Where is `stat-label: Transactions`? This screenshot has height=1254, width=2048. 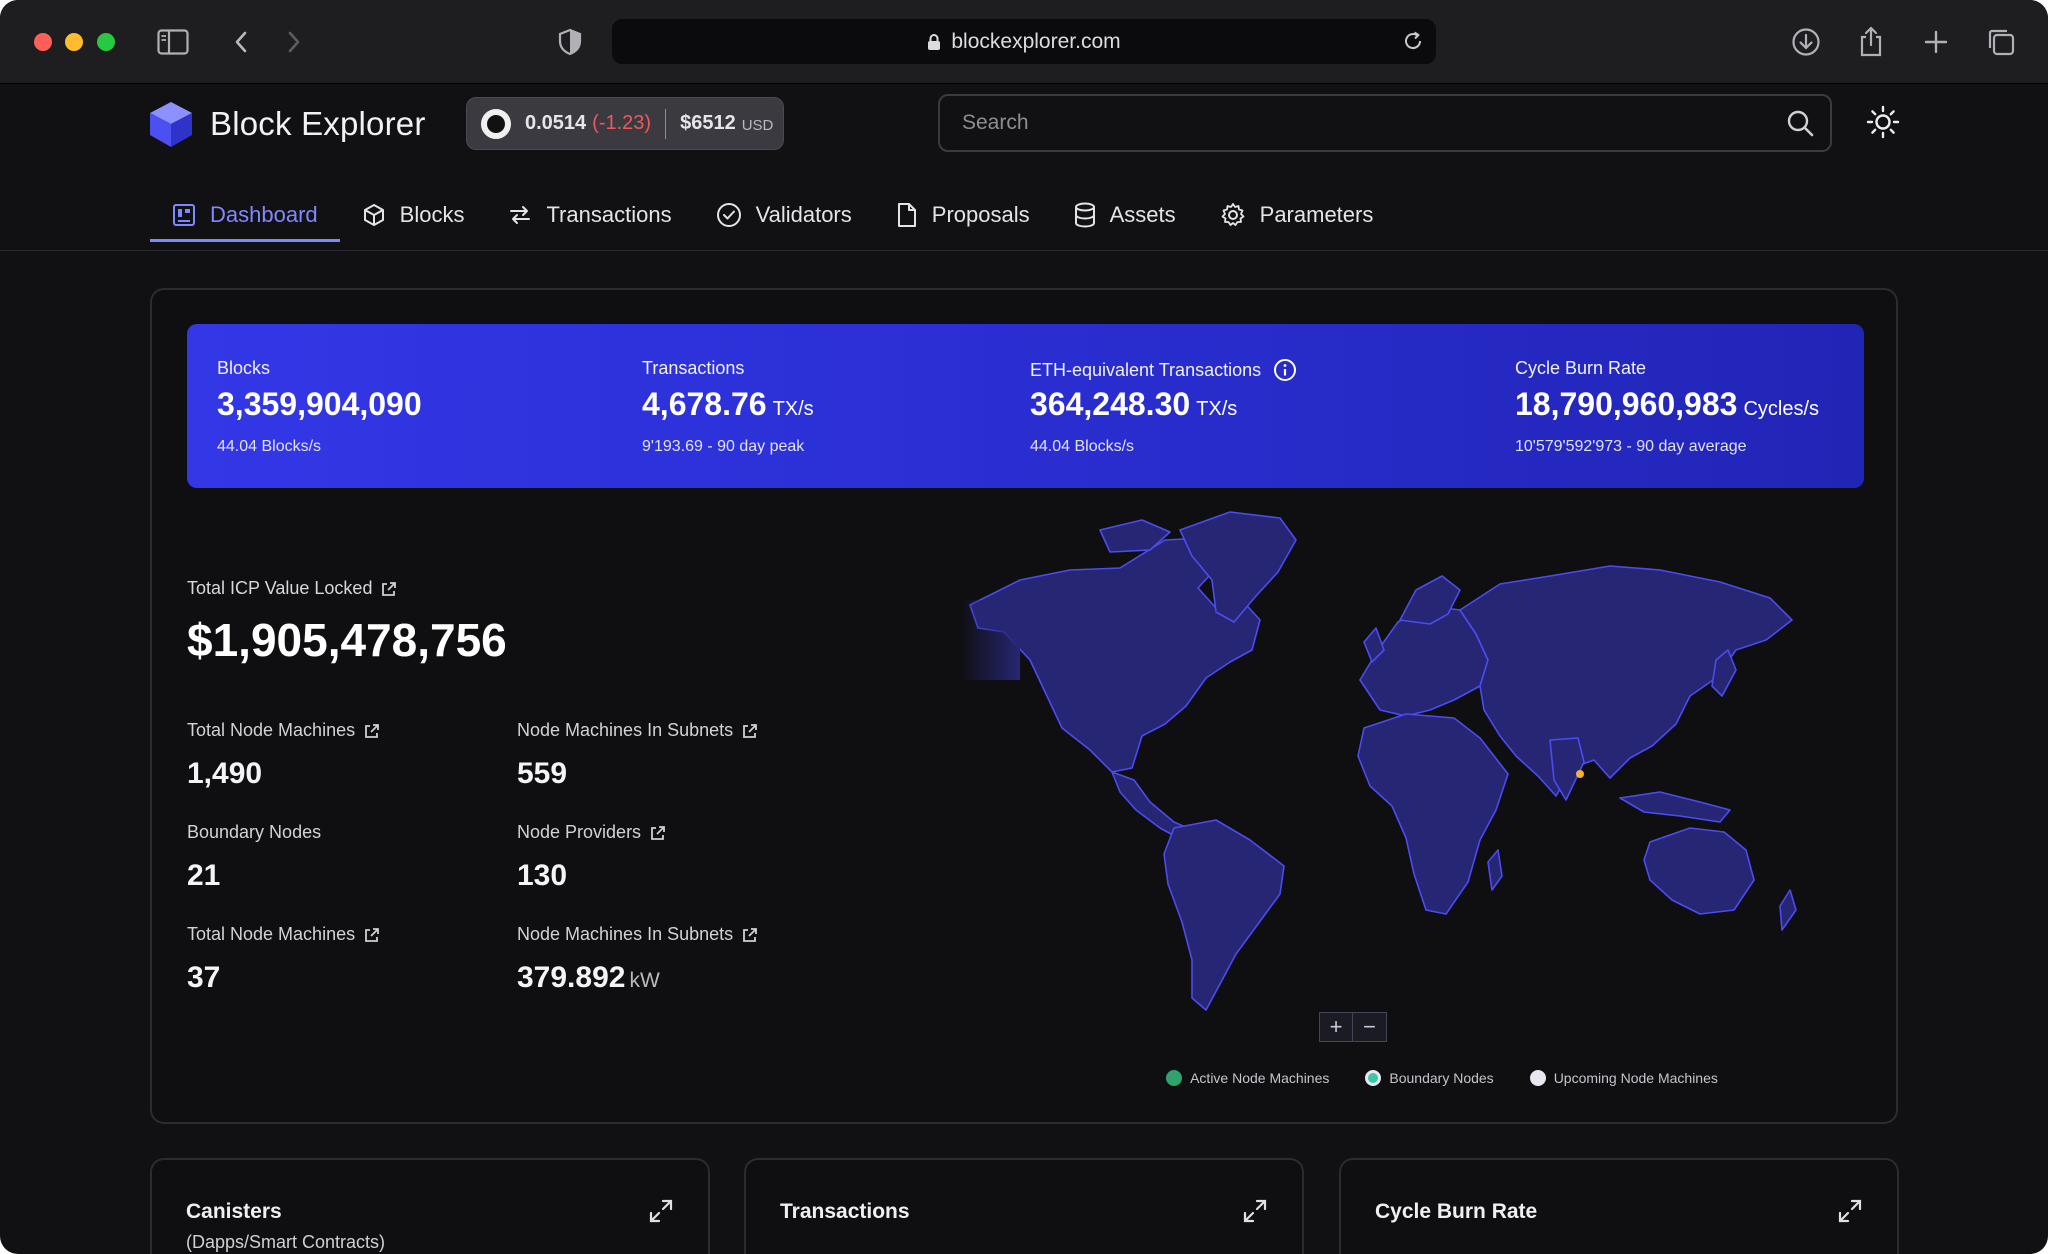 stat-label: Transactions is located at coordinates (693, 368).